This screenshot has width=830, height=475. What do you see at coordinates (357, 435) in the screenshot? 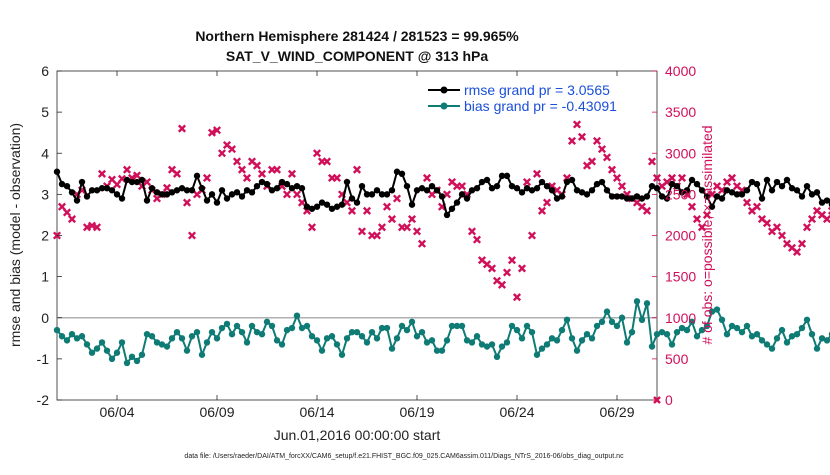
I see `x-axis-label: Jun.01,2016 00:00:00 start` at bounding box center [357, 435].